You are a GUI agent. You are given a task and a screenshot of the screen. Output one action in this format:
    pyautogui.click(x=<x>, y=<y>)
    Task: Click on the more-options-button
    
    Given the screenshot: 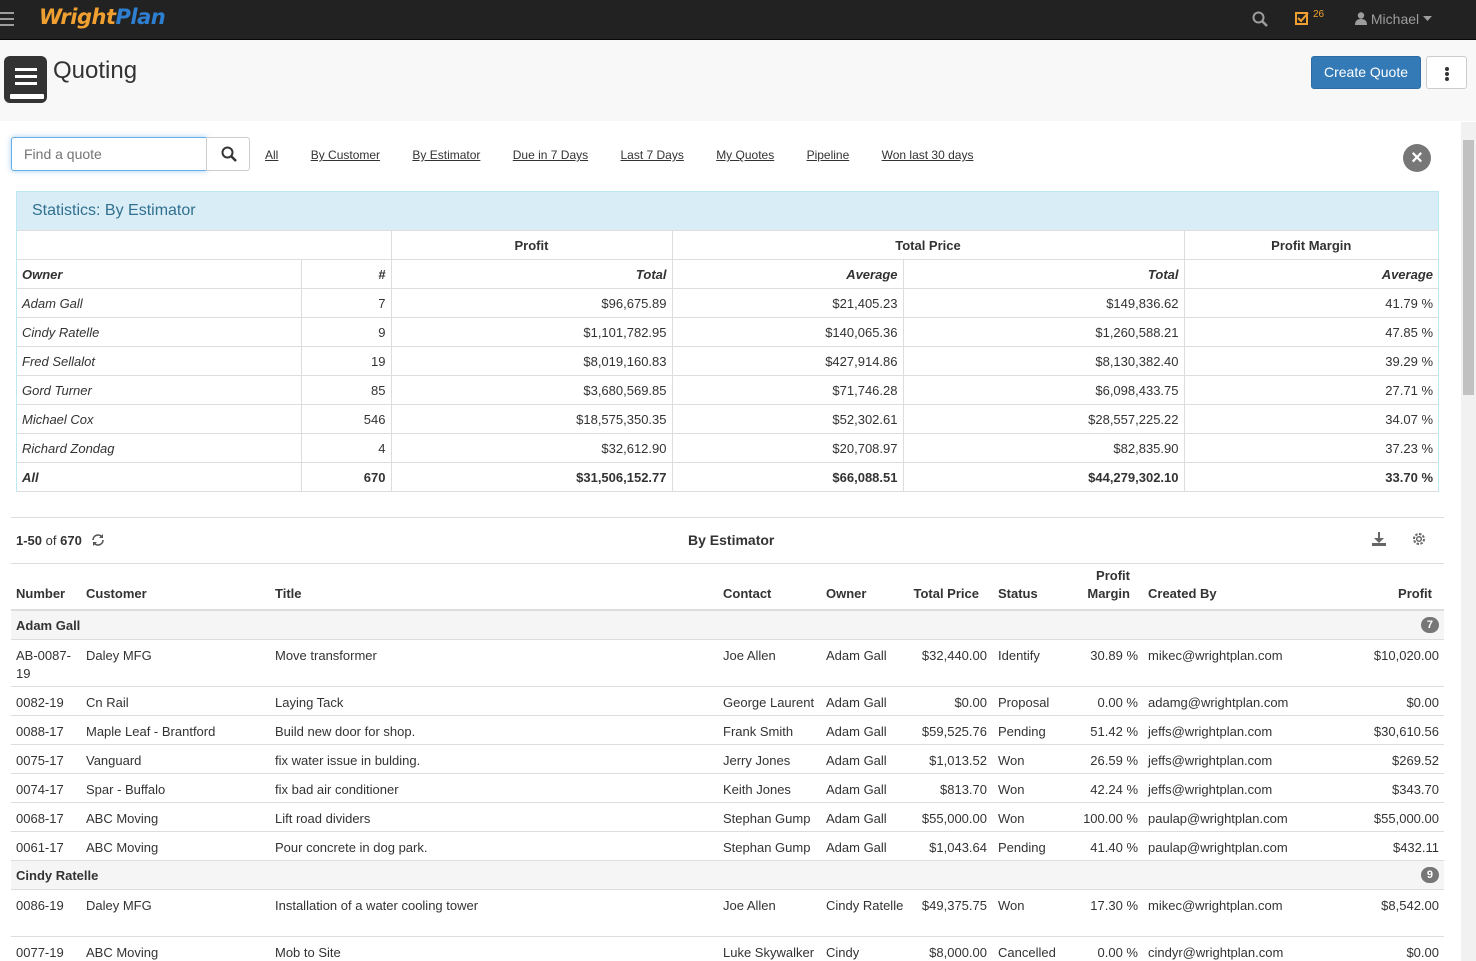 What is the action you would take?
    pyautogui.click(x=1446, y=72)
    